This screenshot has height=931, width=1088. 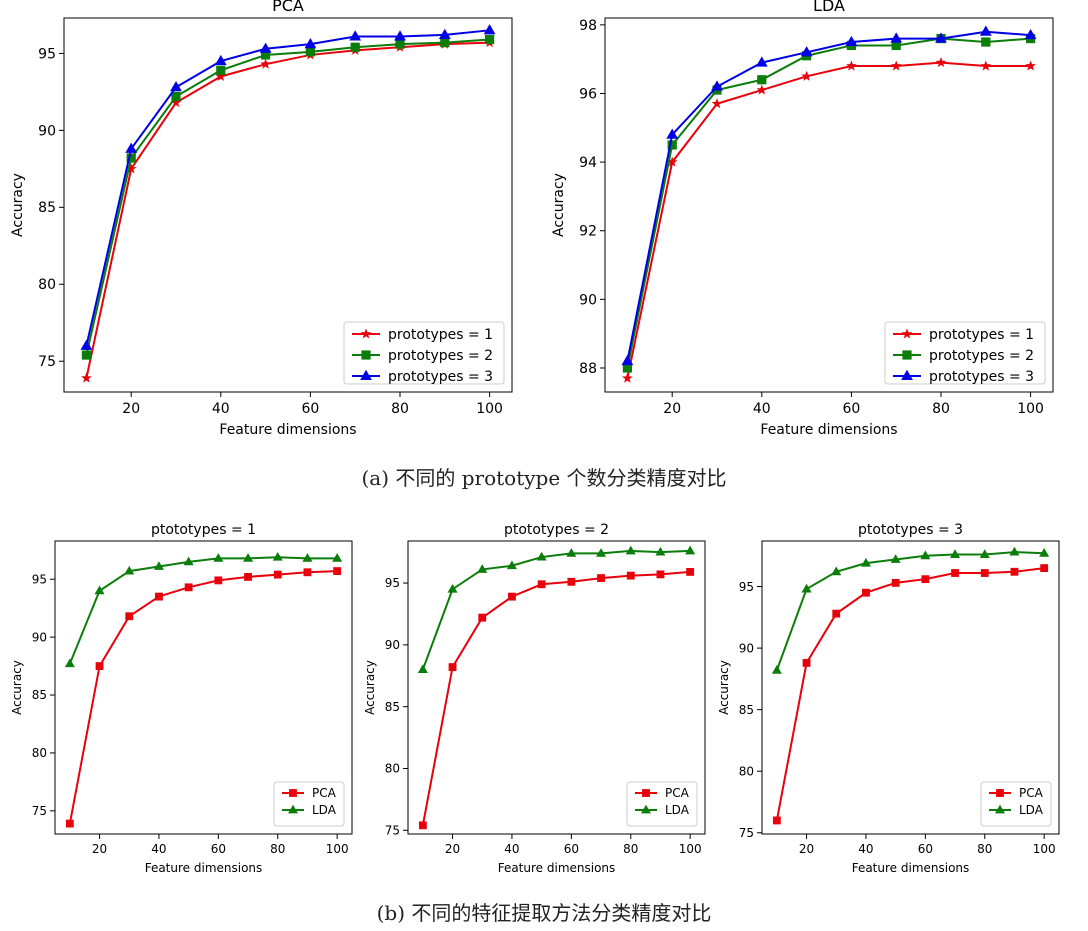 What do you see at coordinates (131, 409) in the screenshot?
I see `x-tick-label: 20` at bounding box center [131, 409].